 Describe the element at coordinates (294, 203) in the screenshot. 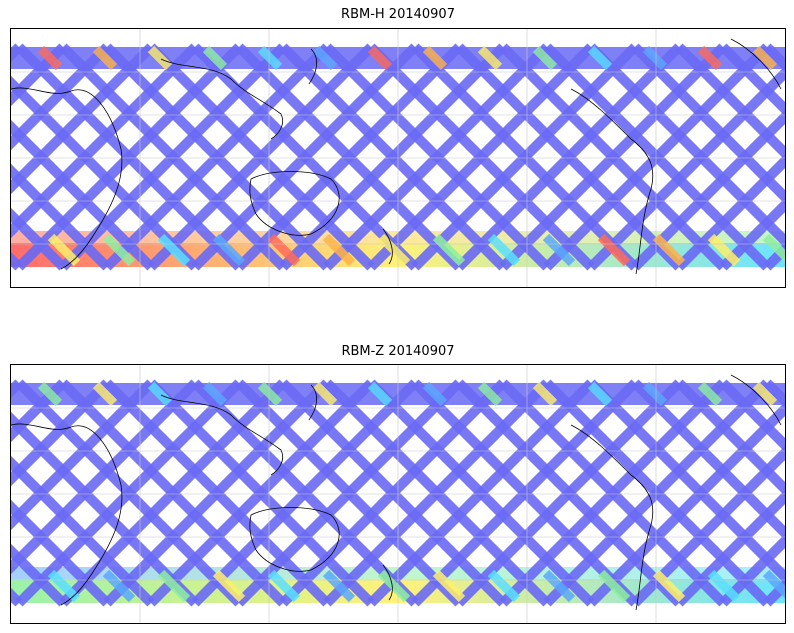

I see `australia-coastline` at that location.